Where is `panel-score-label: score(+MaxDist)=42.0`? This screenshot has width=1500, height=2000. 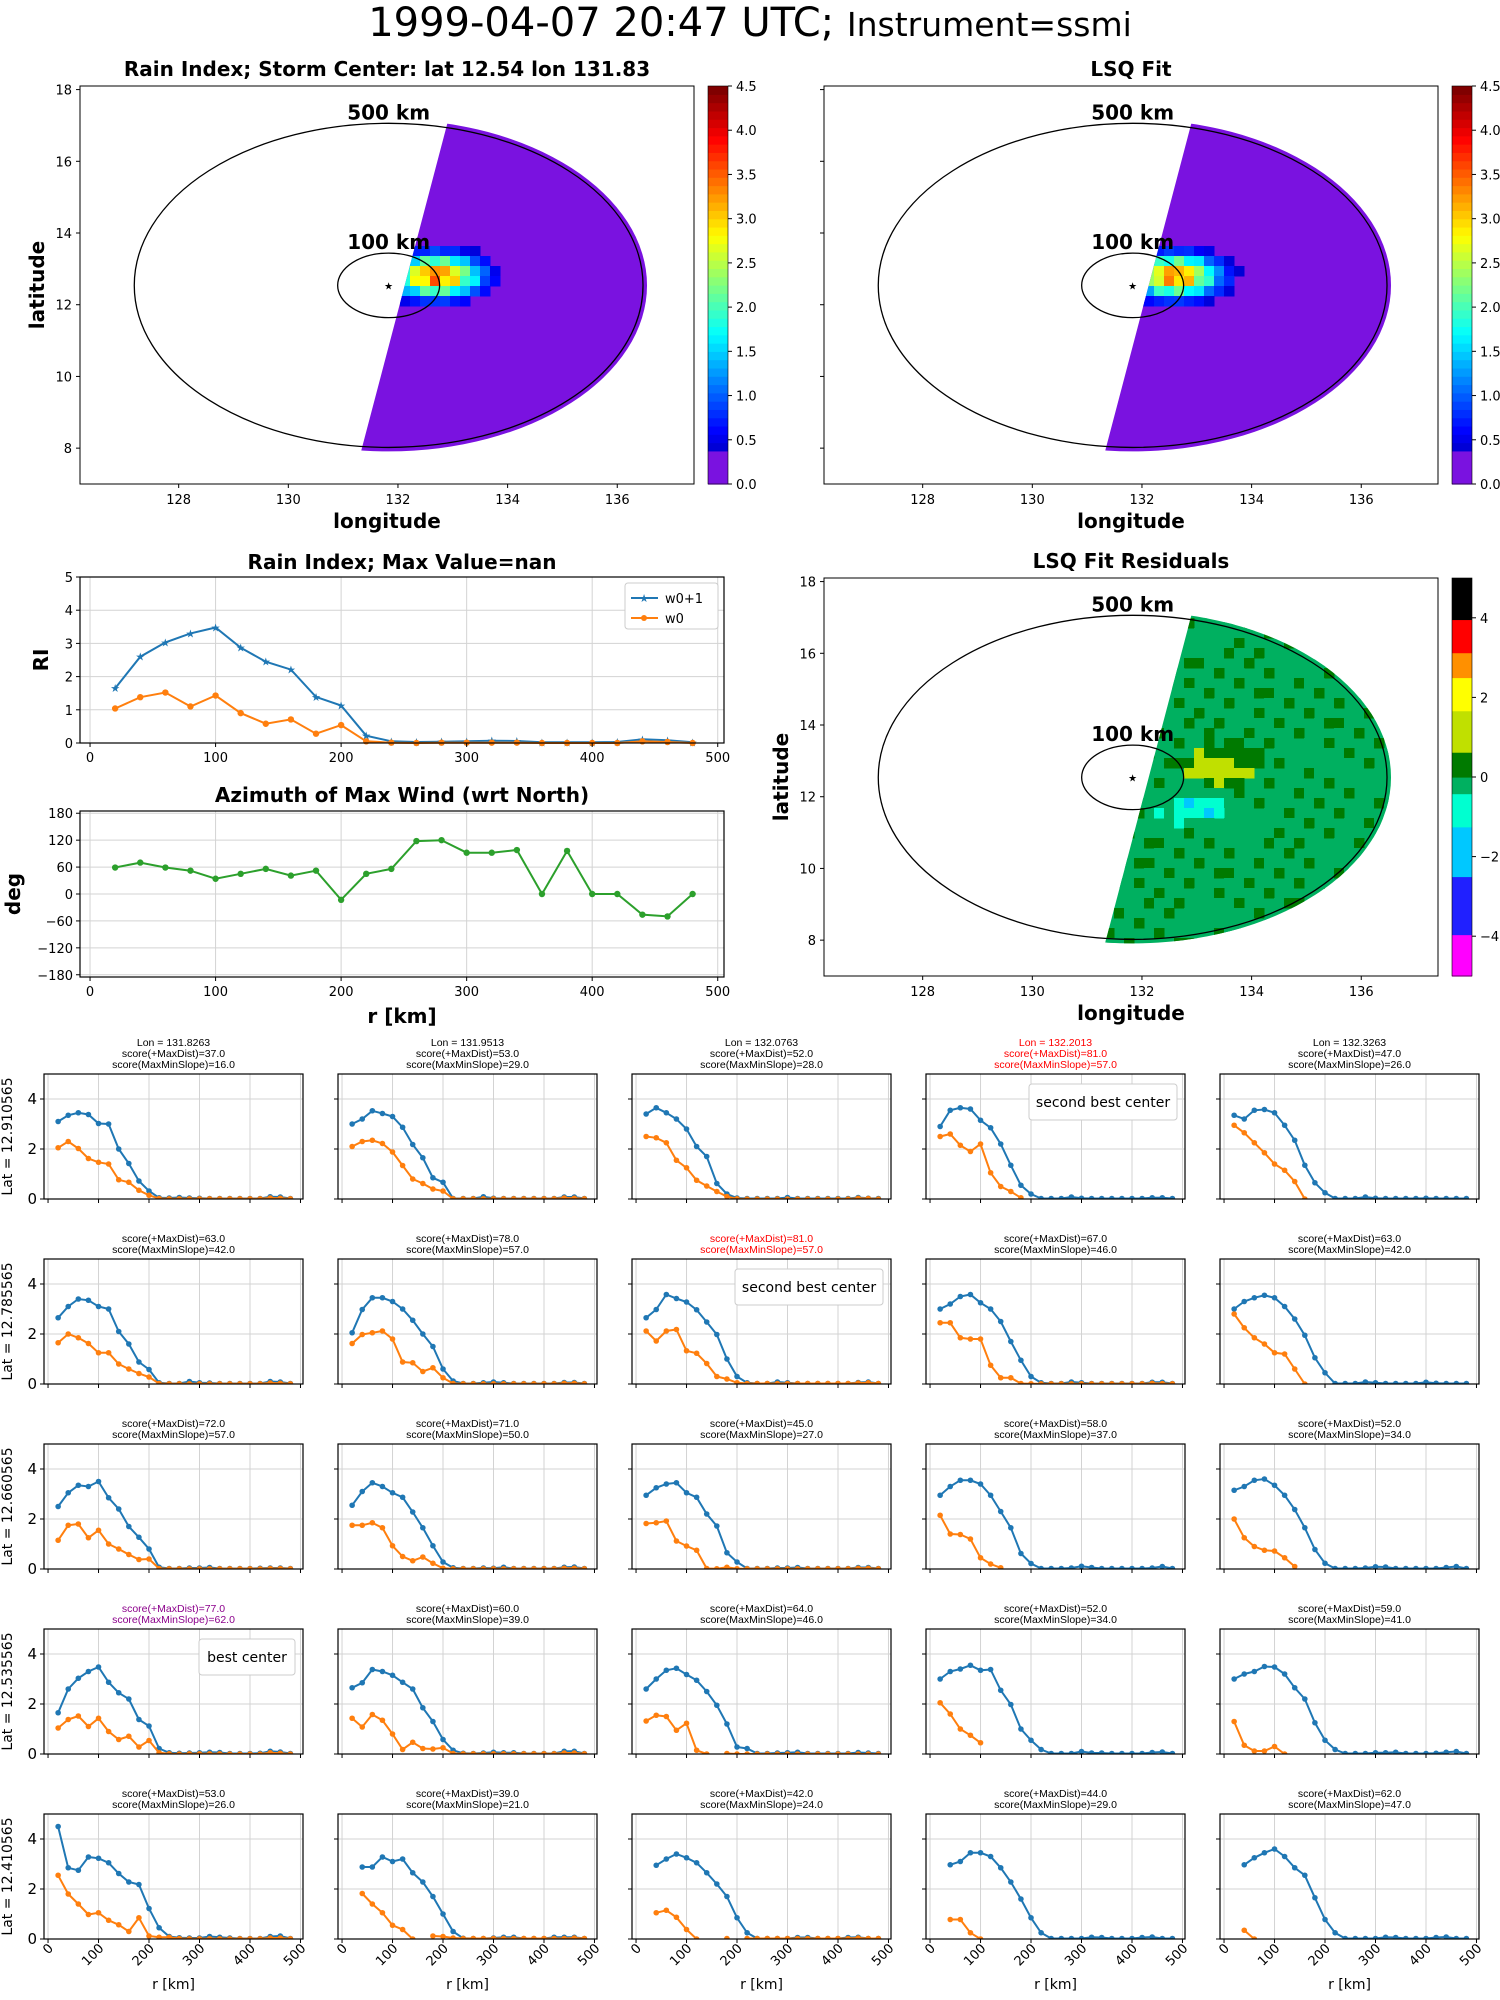 panel-score-label: score(+MaxDist)=42.0 is located at coordinates (761, 1794).